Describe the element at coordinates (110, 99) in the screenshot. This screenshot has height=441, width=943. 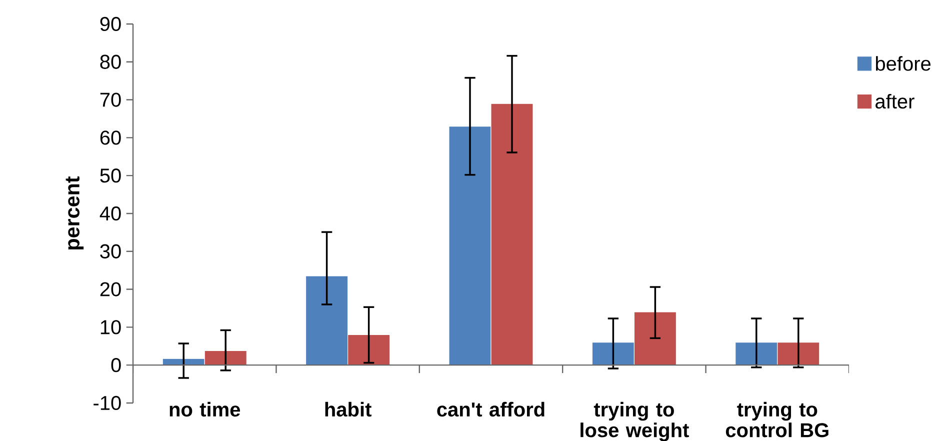
I see `y-tick-label: 70` at that location.